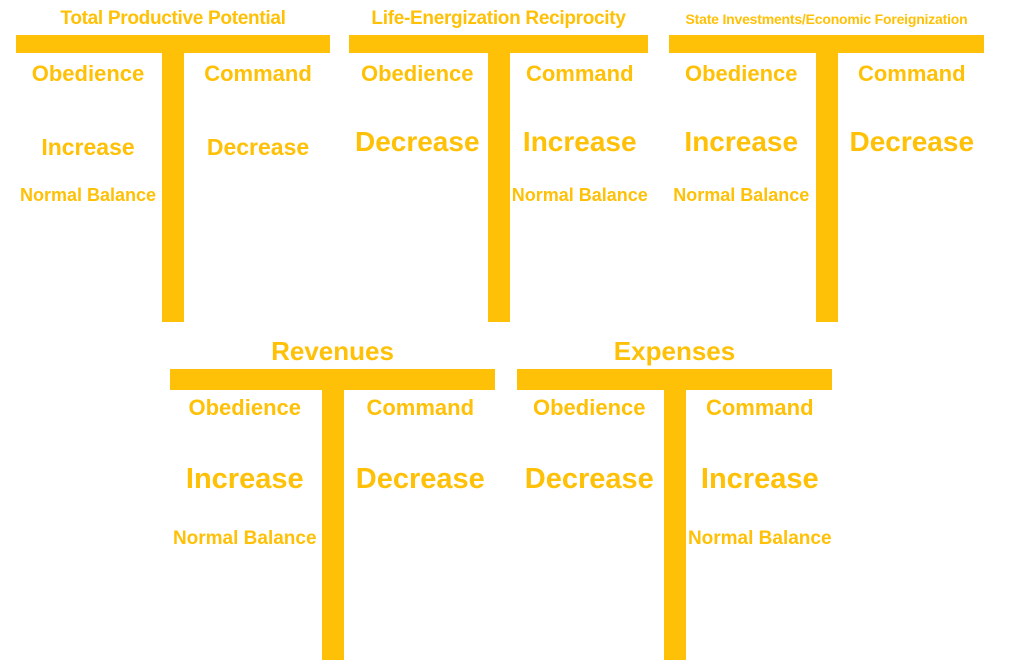  I want to click on account-title: Revenues, so click(332, 351).